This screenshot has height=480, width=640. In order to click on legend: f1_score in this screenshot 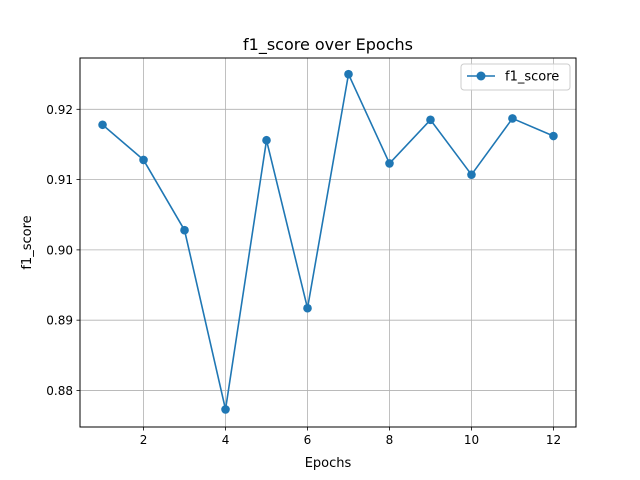, I will do `click(515, 77)`.